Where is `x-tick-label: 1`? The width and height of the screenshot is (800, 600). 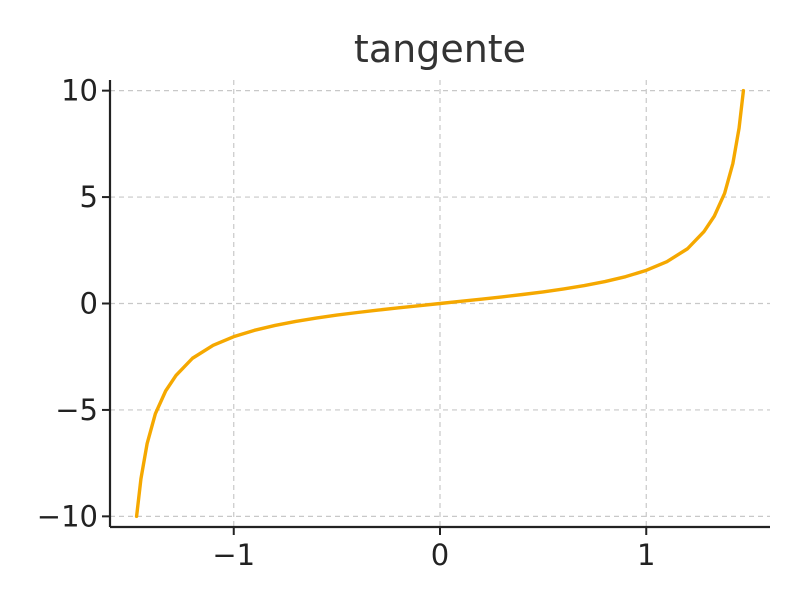
x-tick-label: 1 is located at coordinates (646, 555).